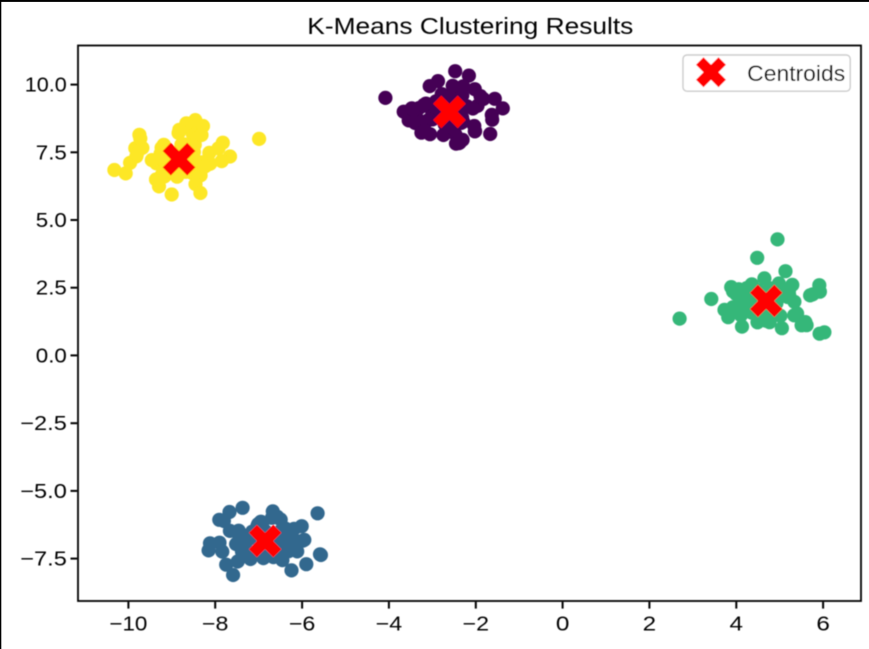 The width and height of the screenshot is (869, 649). Describe the element at coordinates (43, 492) in the screenshot. I see `svg-text: −5.0` at that location.